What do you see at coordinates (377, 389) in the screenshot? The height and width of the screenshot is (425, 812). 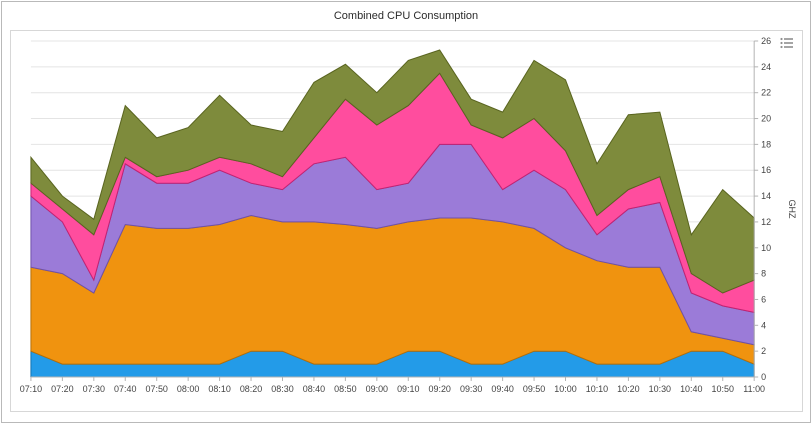 I see `x-tick-label: 09:00` at bounding box center [377, 389].